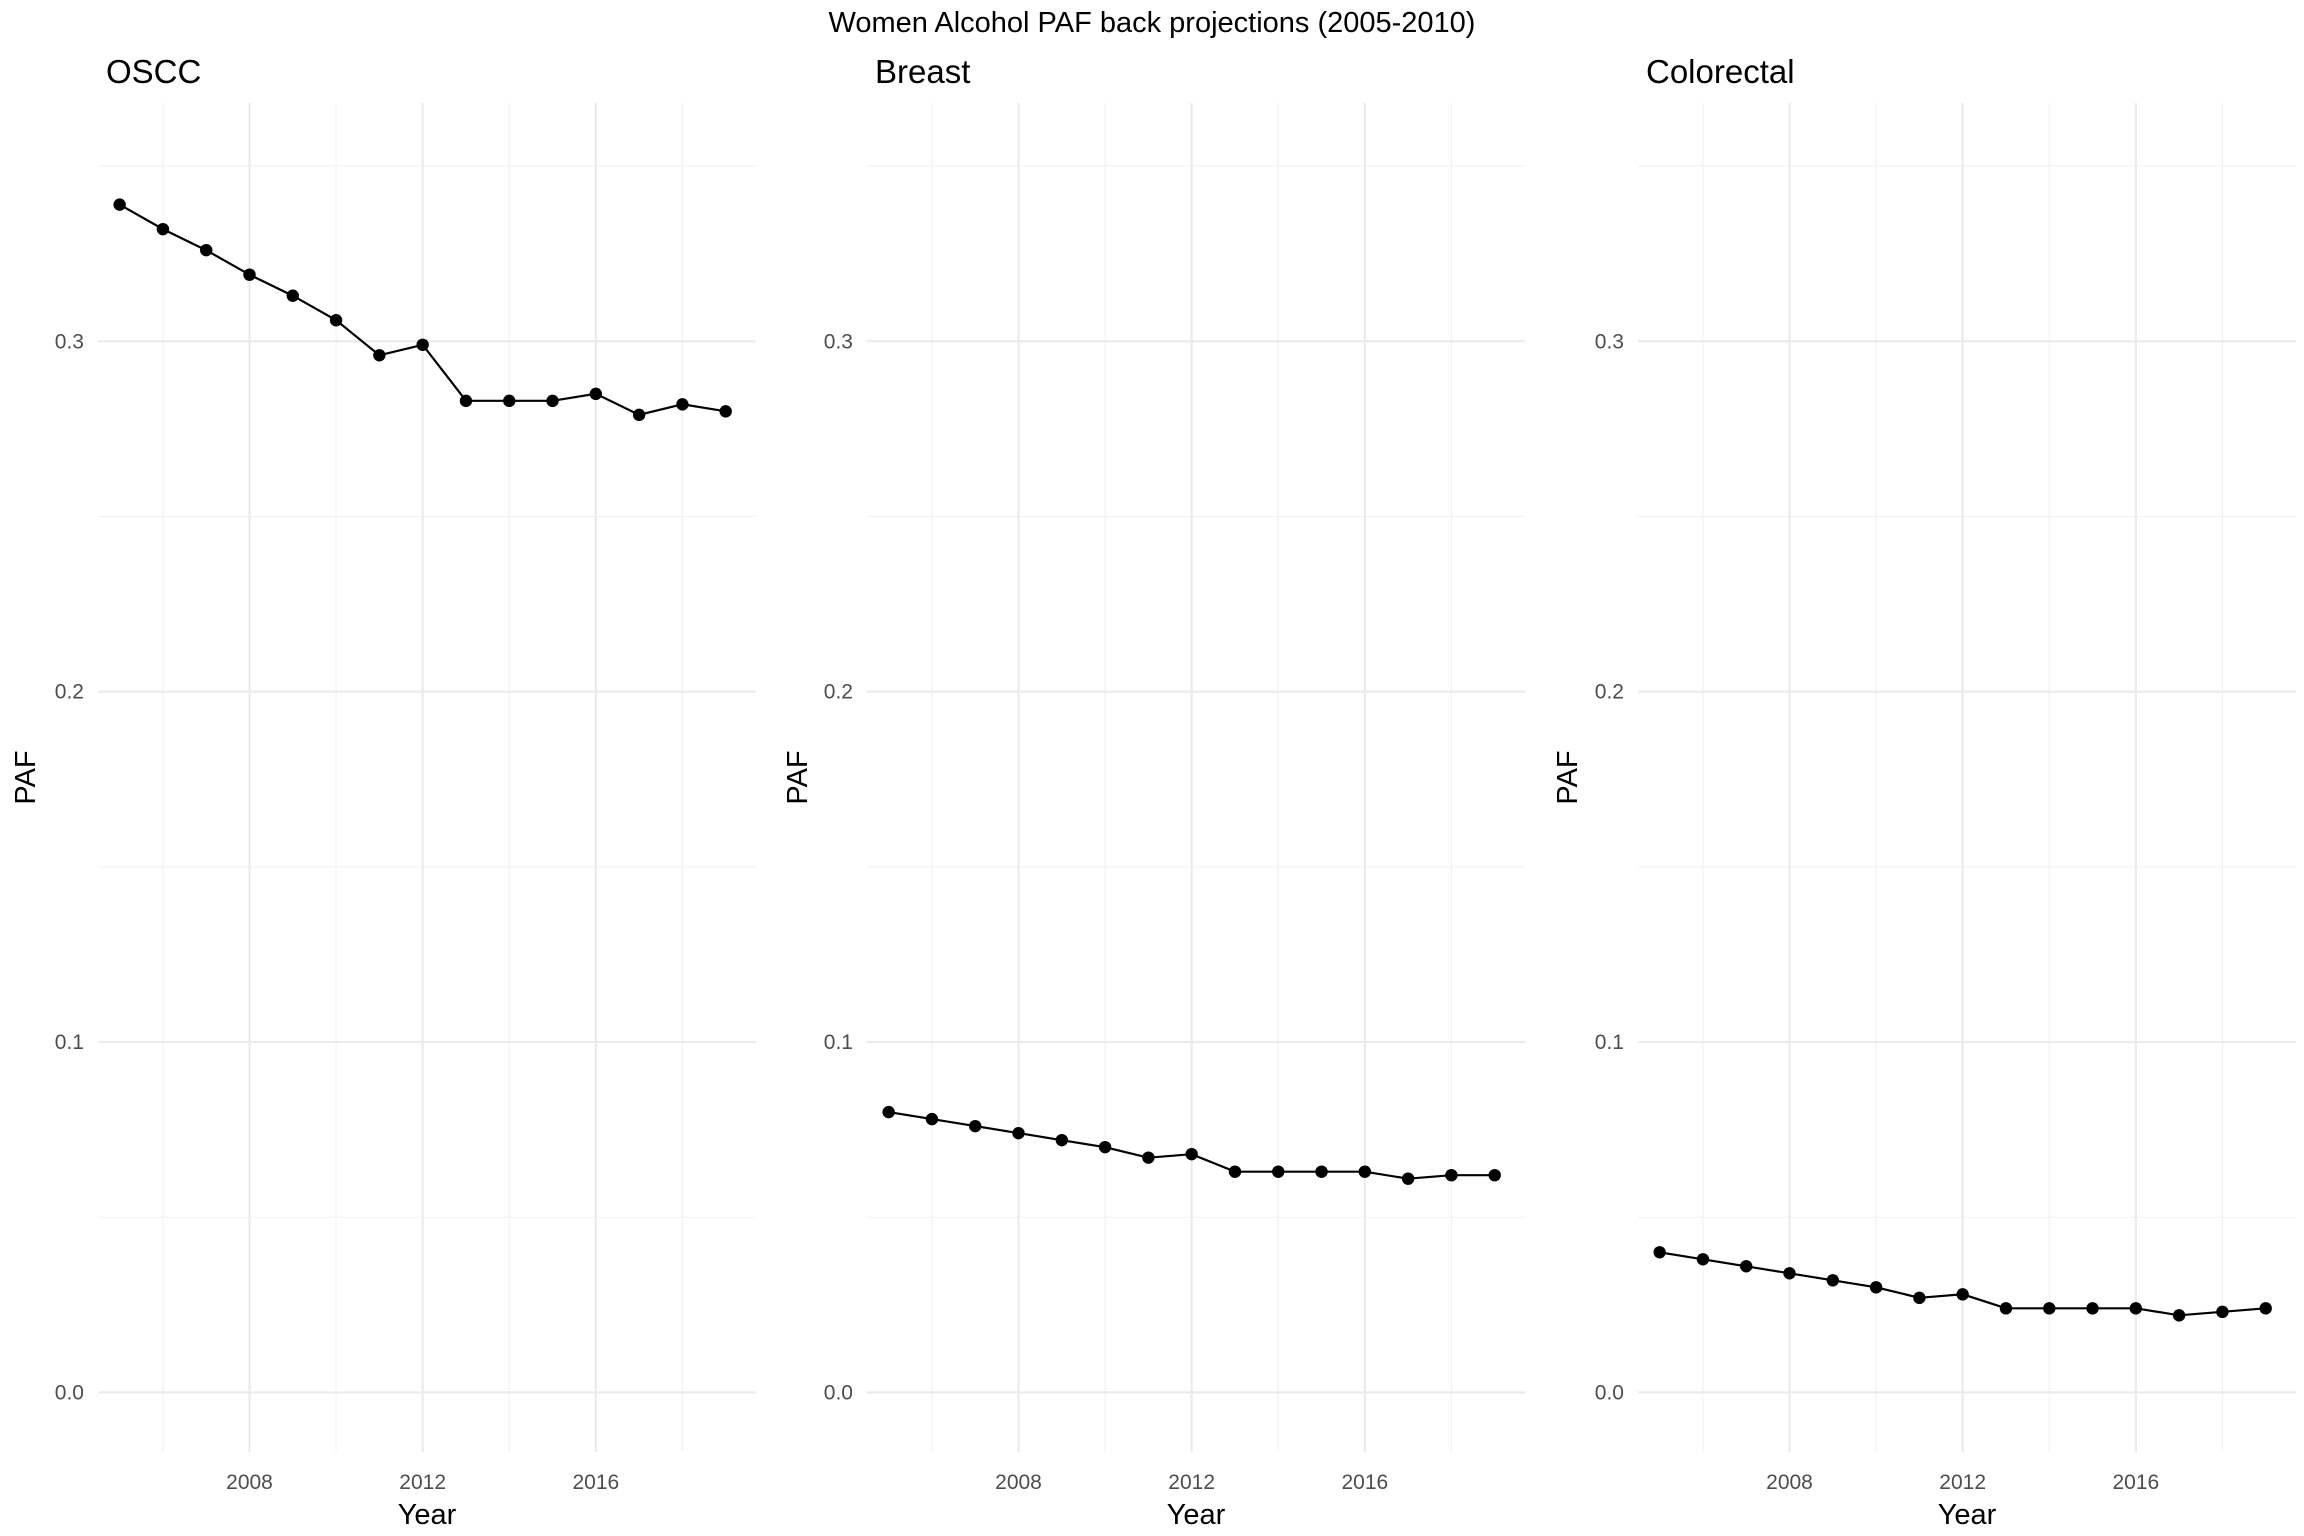 The image size is (2304, 1536). Describe the element at coordinates (1720, 71) in the screenshot. I see `panel-title: Colorectal` at that location.